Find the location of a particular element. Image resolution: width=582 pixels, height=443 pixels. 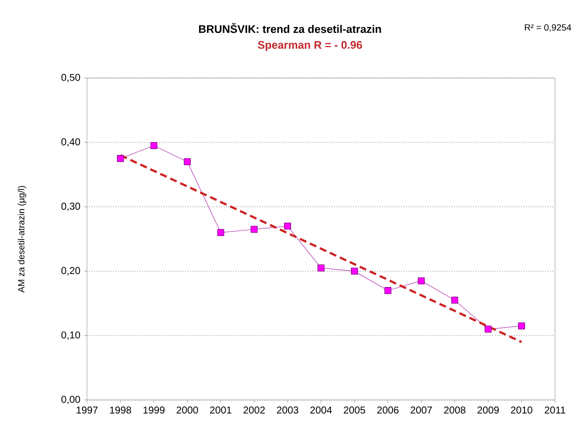

y-tick-label: 0,50 is located at coordinates (70, 78).